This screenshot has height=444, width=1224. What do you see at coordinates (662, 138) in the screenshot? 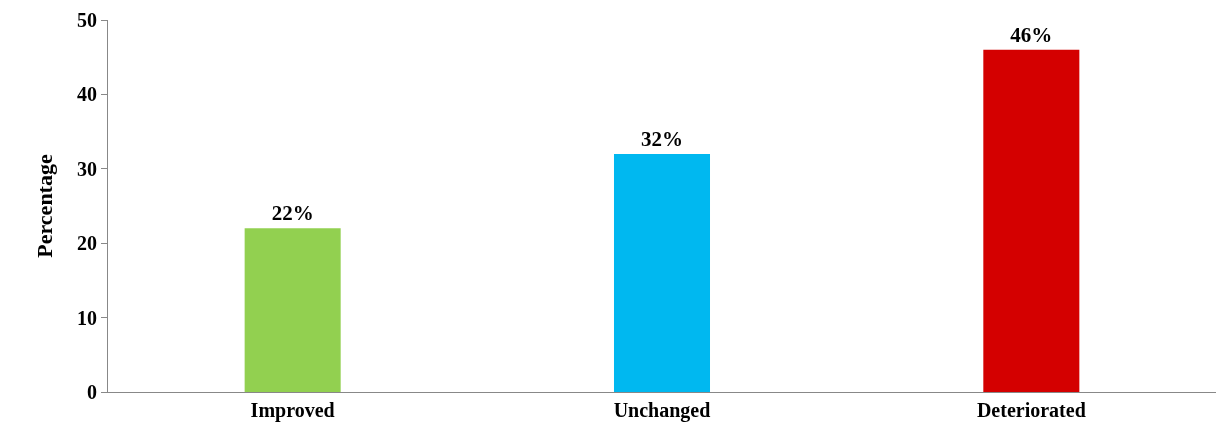
I see `data-label: 32%` at bounding box center [662, 138].